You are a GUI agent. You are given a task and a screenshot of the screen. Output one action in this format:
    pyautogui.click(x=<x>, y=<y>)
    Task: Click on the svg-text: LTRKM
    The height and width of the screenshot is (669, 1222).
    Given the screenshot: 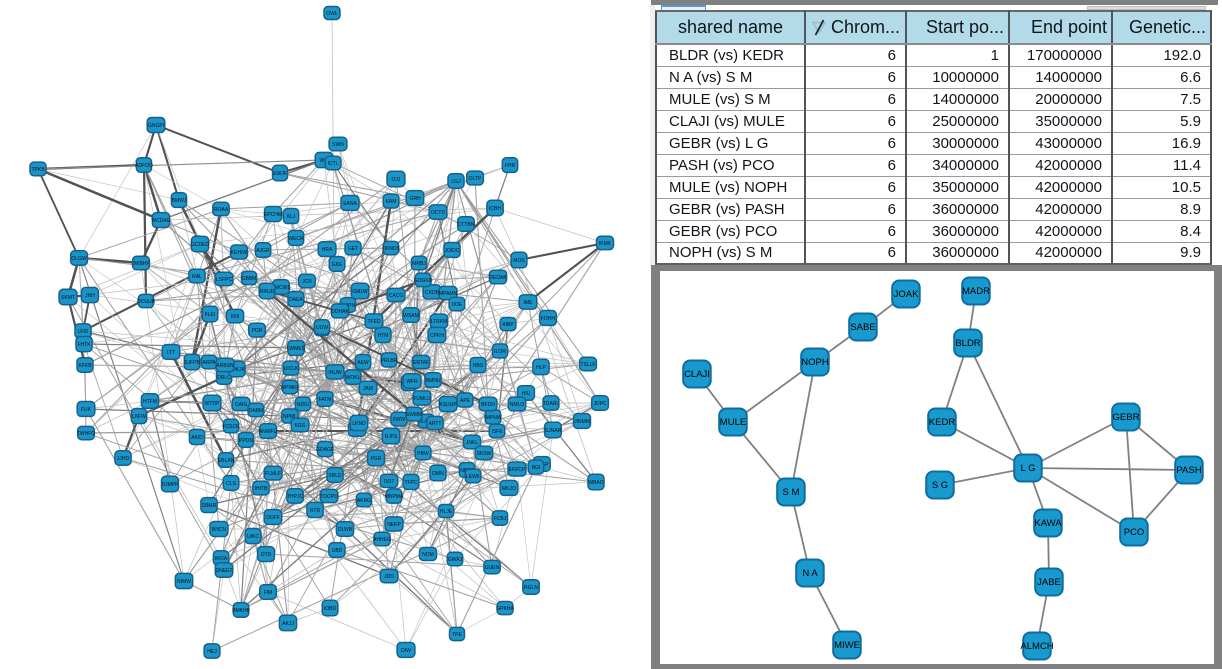 What is the action you would take?
    pyautogui.click(x=439, y=322)
    